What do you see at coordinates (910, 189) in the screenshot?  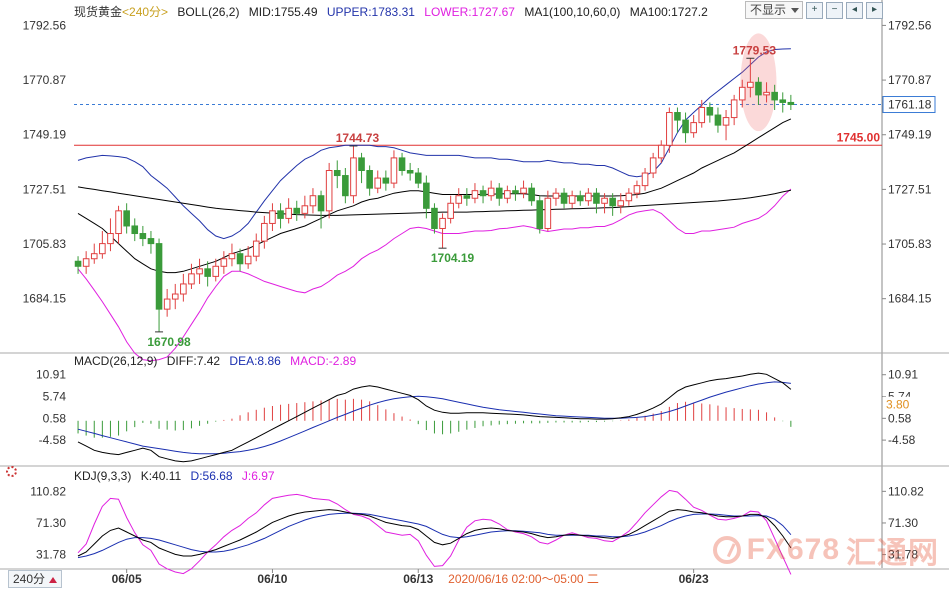 I see `price-tick-label-right: 1727.51` at bounding box center [910, 189].